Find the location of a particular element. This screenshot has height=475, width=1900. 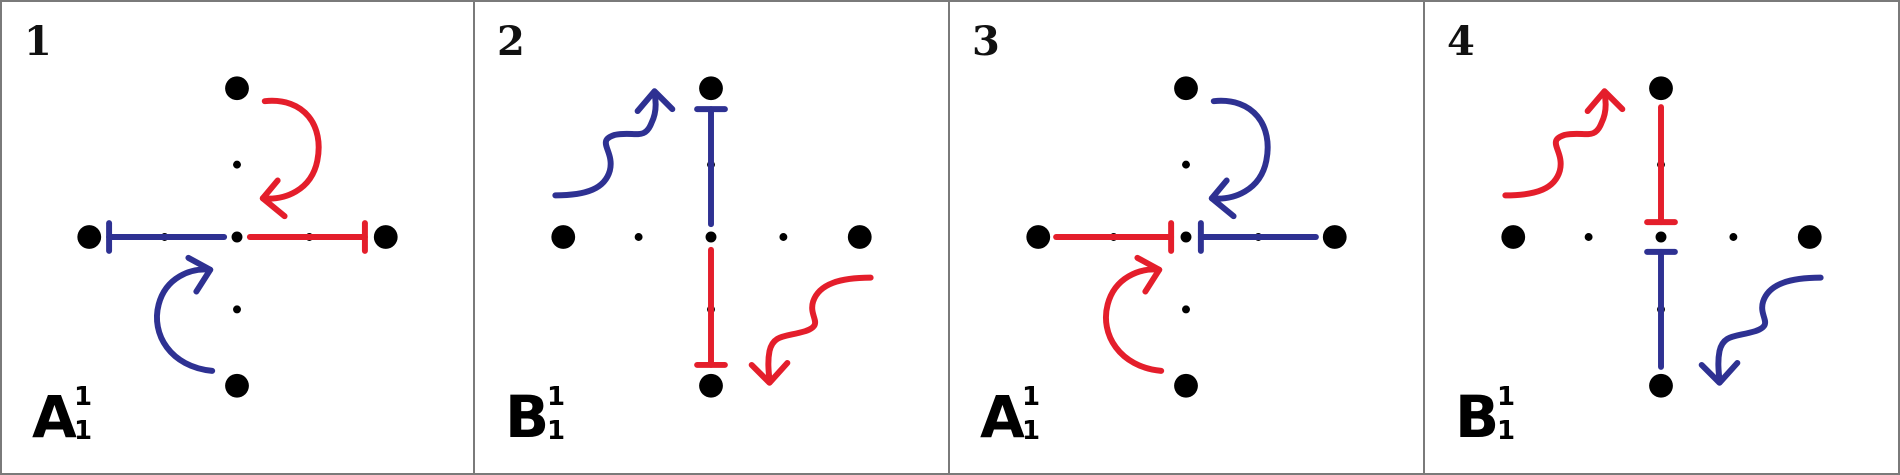

panel-number: 2 is located at coordinates (511, 41).